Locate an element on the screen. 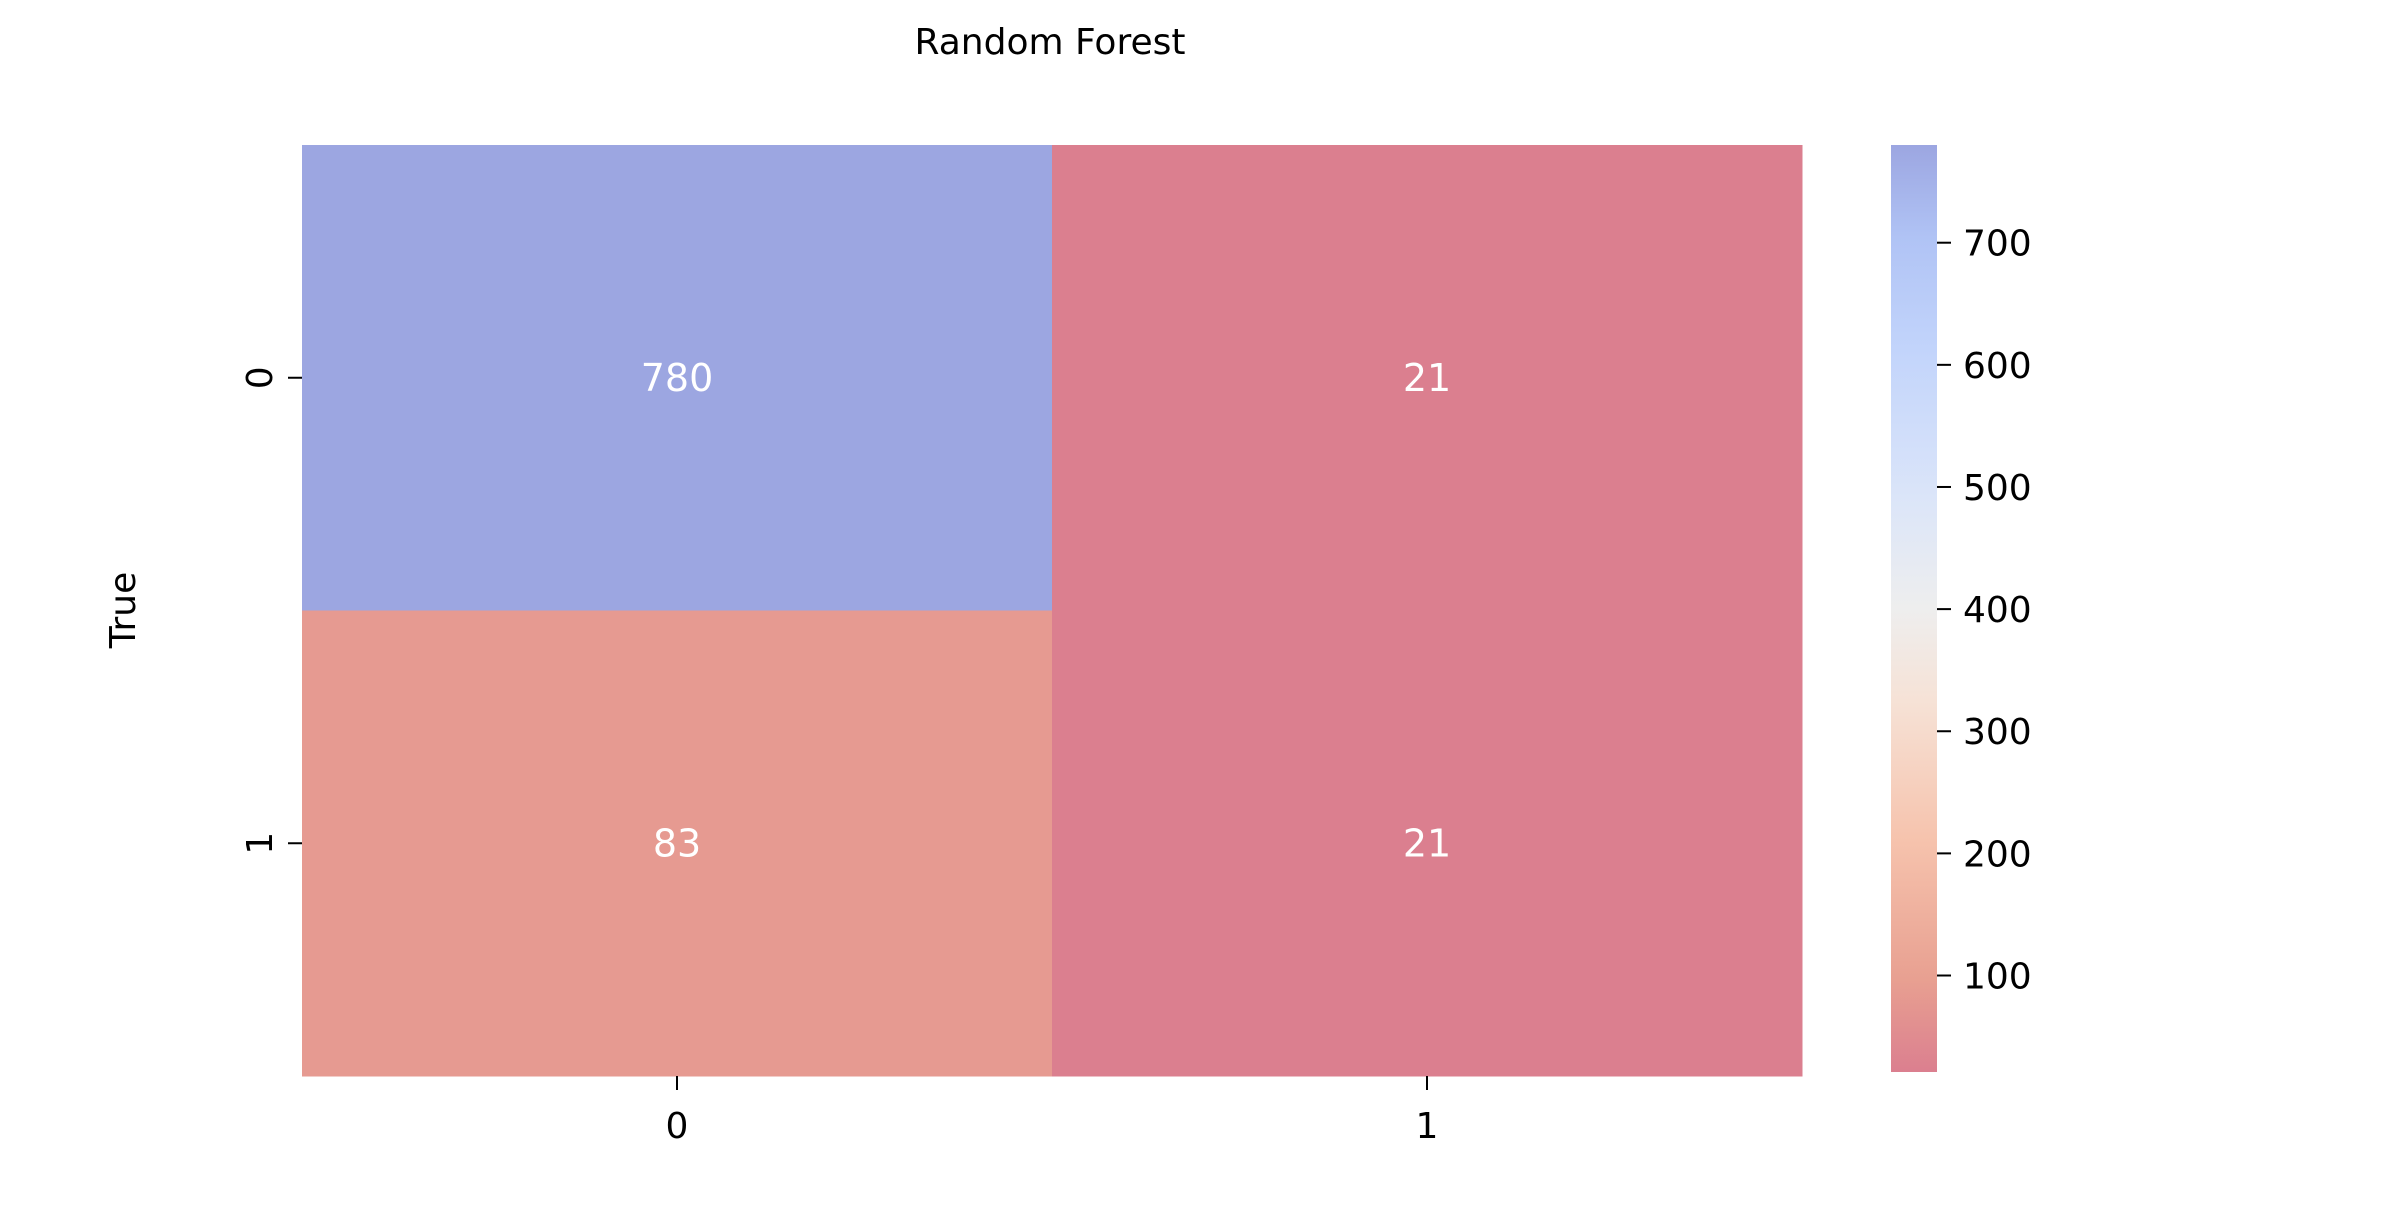 The image size is (2400, 1205). cell-annotations: 780 21 83 21 is located at coordinates (1046, 611).